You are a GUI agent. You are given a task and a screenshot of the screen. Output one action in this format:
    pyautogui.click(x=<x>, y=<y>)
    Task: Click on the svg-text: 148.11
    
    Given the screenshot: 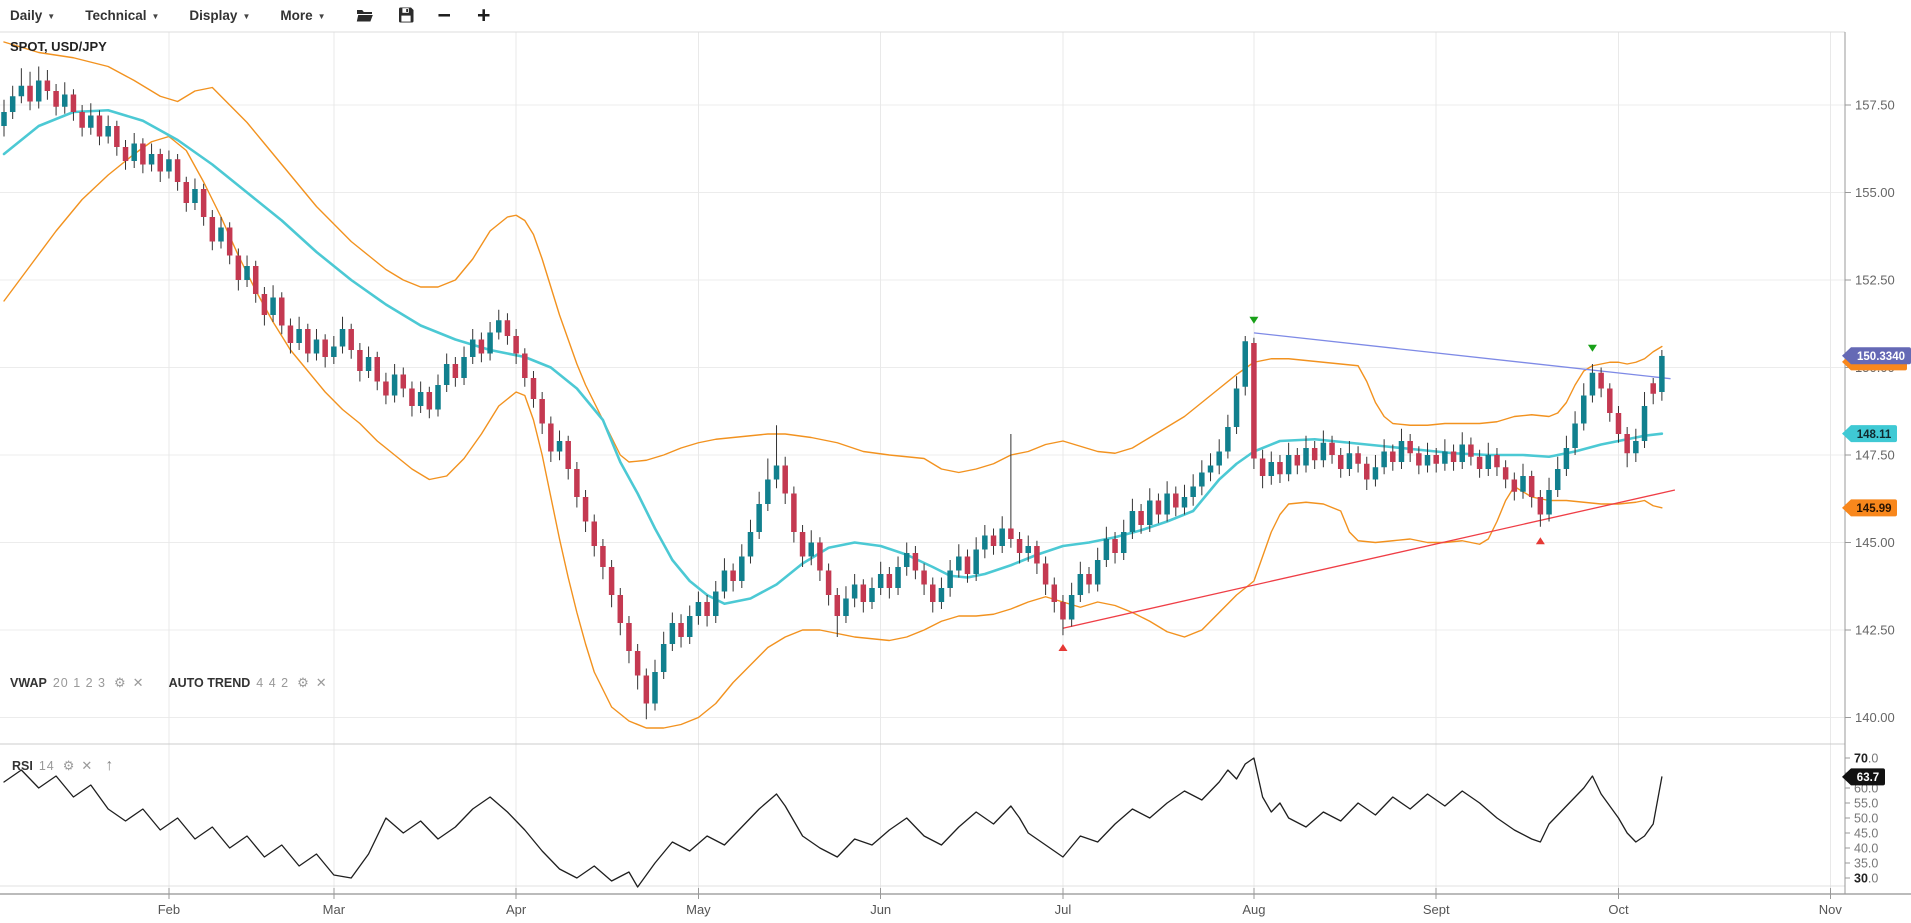 What is the action you would take?
    pyautogui.click(x=1874, y=435)
    